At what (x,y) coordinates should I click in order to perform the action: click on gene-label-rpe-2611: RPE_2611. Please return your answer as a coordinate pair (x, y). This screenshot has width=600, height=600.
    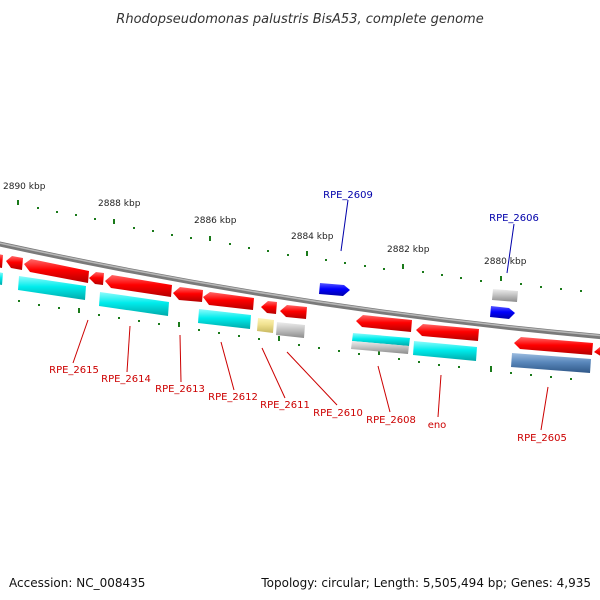
    Looking at the image, I should click on (285, 405).